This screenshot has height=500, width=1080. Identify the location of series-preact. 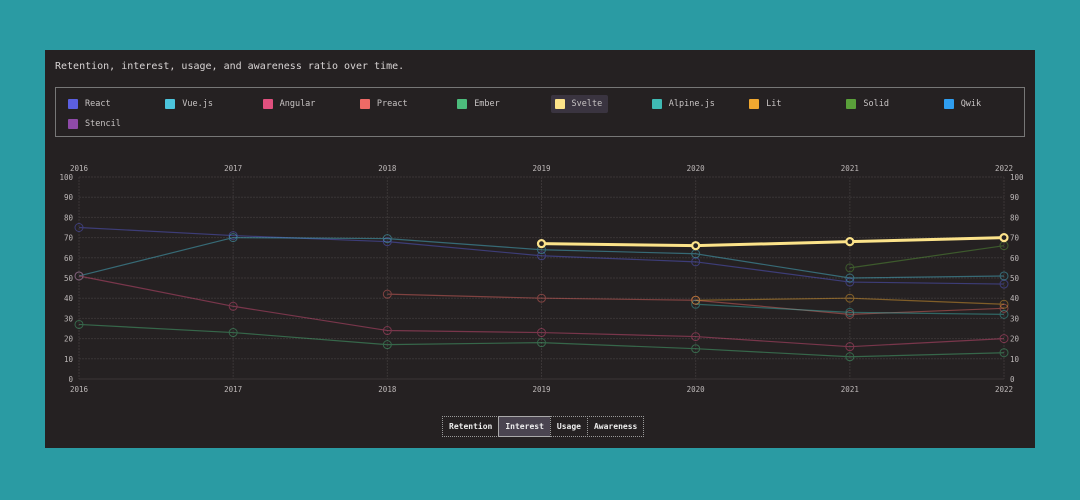
(695, 304).